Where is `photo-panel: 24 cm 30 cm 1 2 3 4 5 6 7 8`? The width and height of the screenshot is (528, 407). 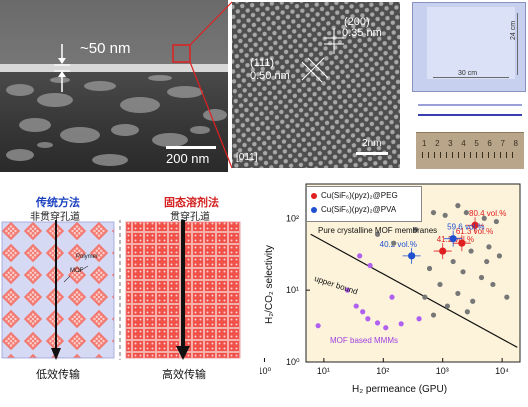 photo-panel: 24 cm 30 cm 1 2 3 4 5 6 7 8 is located at coordinates (466, 86).